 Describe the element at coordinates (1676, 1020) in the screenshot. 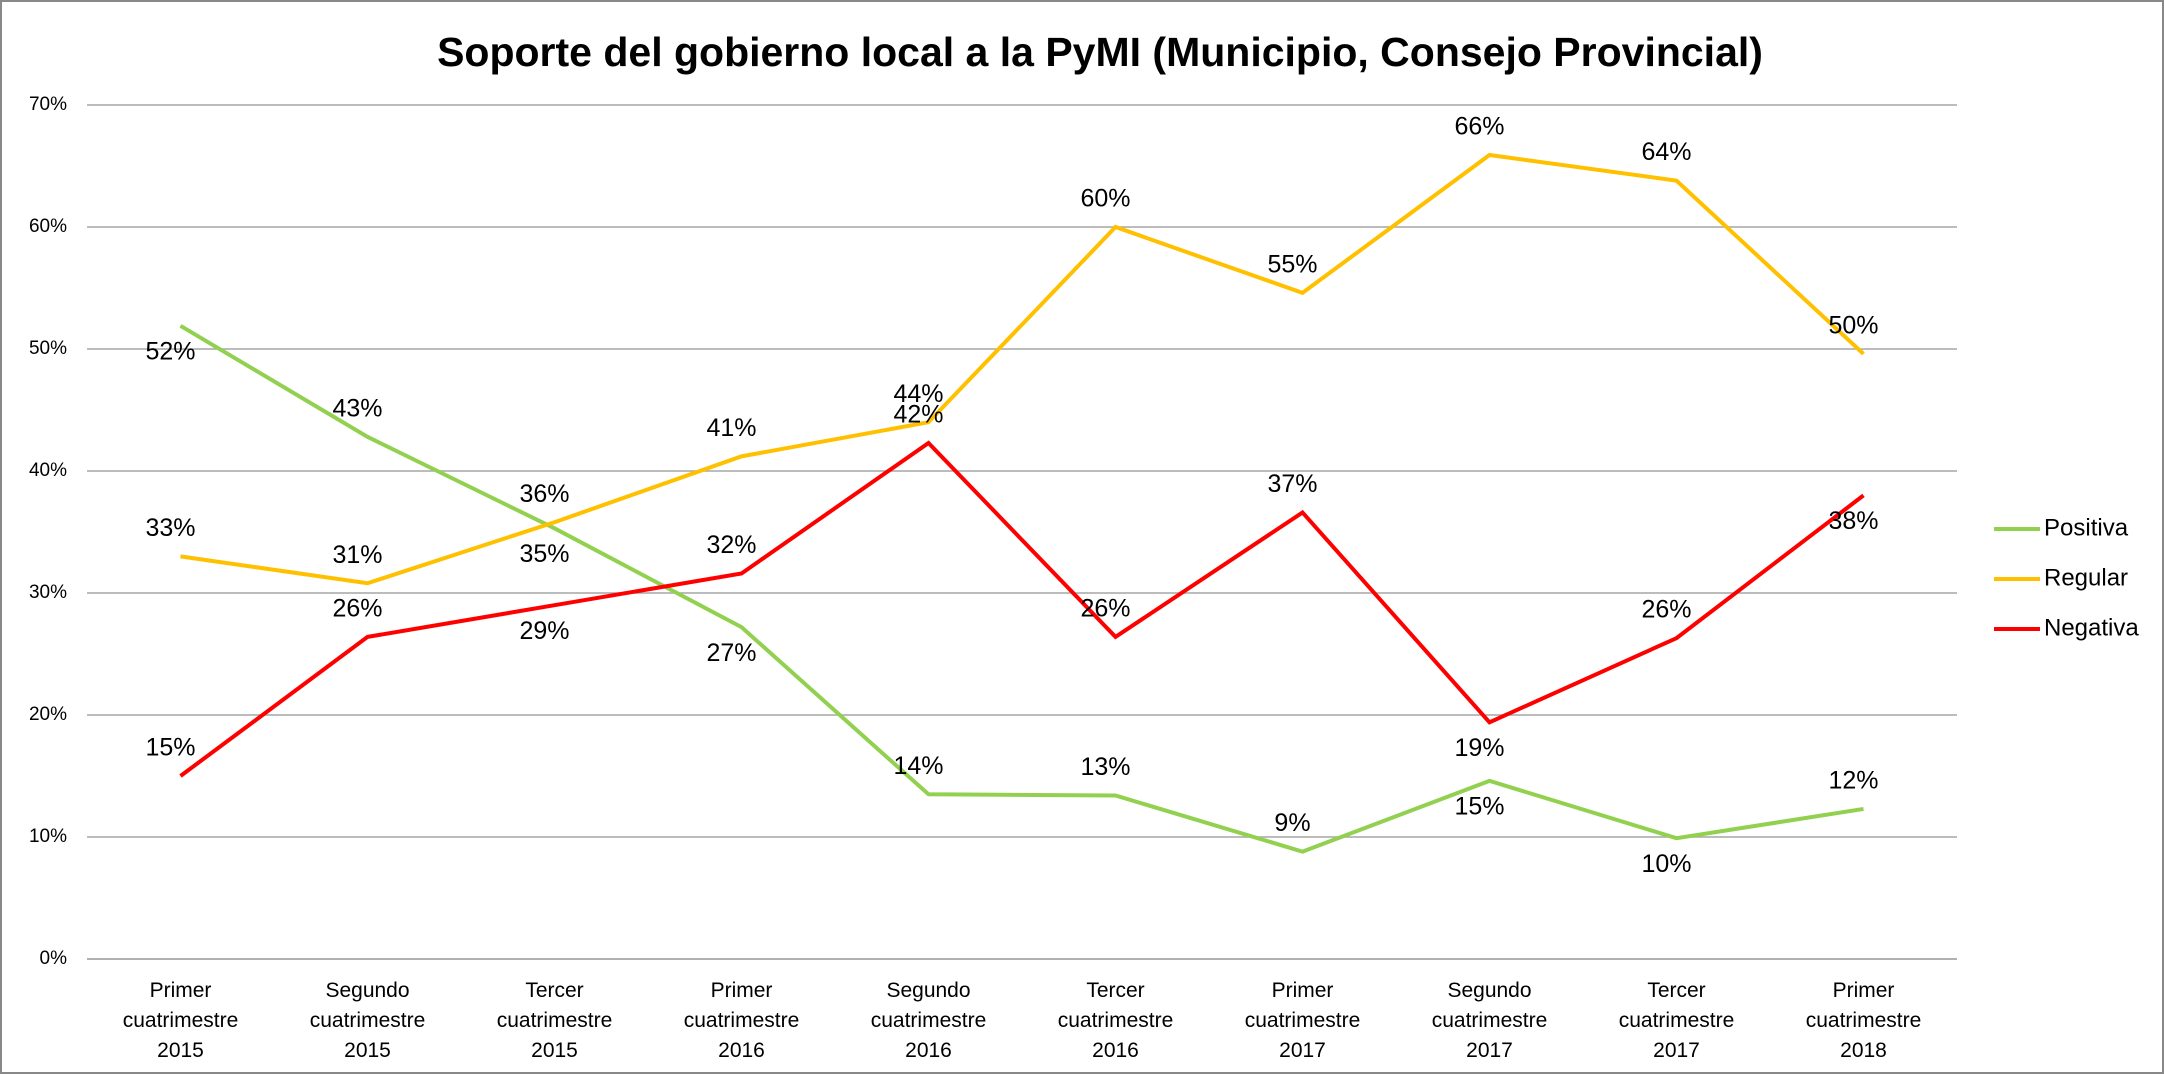

I see `x-tick-label: Tercer cuatrimestre 2017` at that location.